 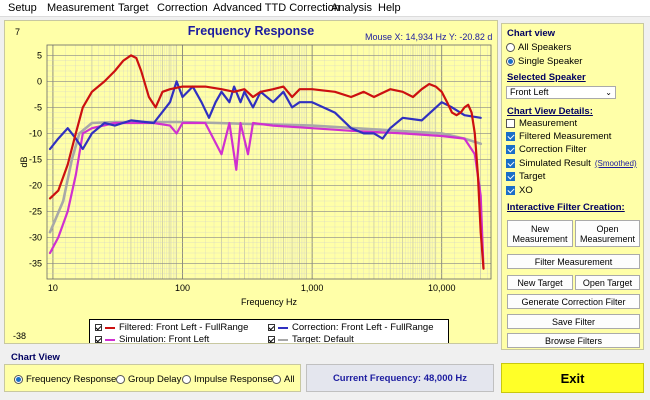 I want to click on legend-label: Correction: Front Left - FullRange, so click(x=363, y=327).